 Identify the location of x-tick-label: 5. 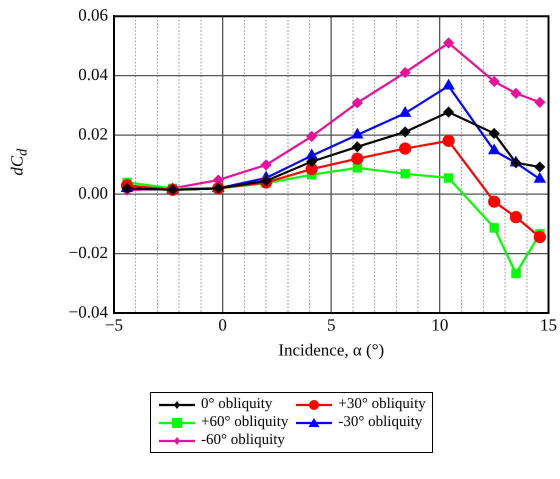
(331, 325).